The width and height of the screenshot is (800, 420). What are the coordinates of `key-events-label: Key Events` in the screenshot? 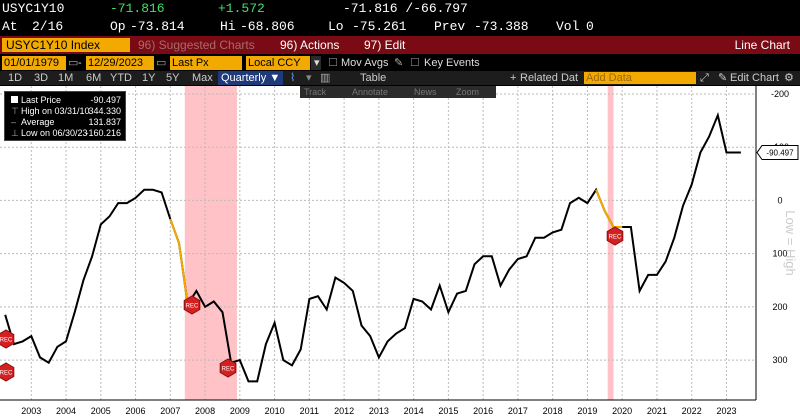 It's located at (452, 63).